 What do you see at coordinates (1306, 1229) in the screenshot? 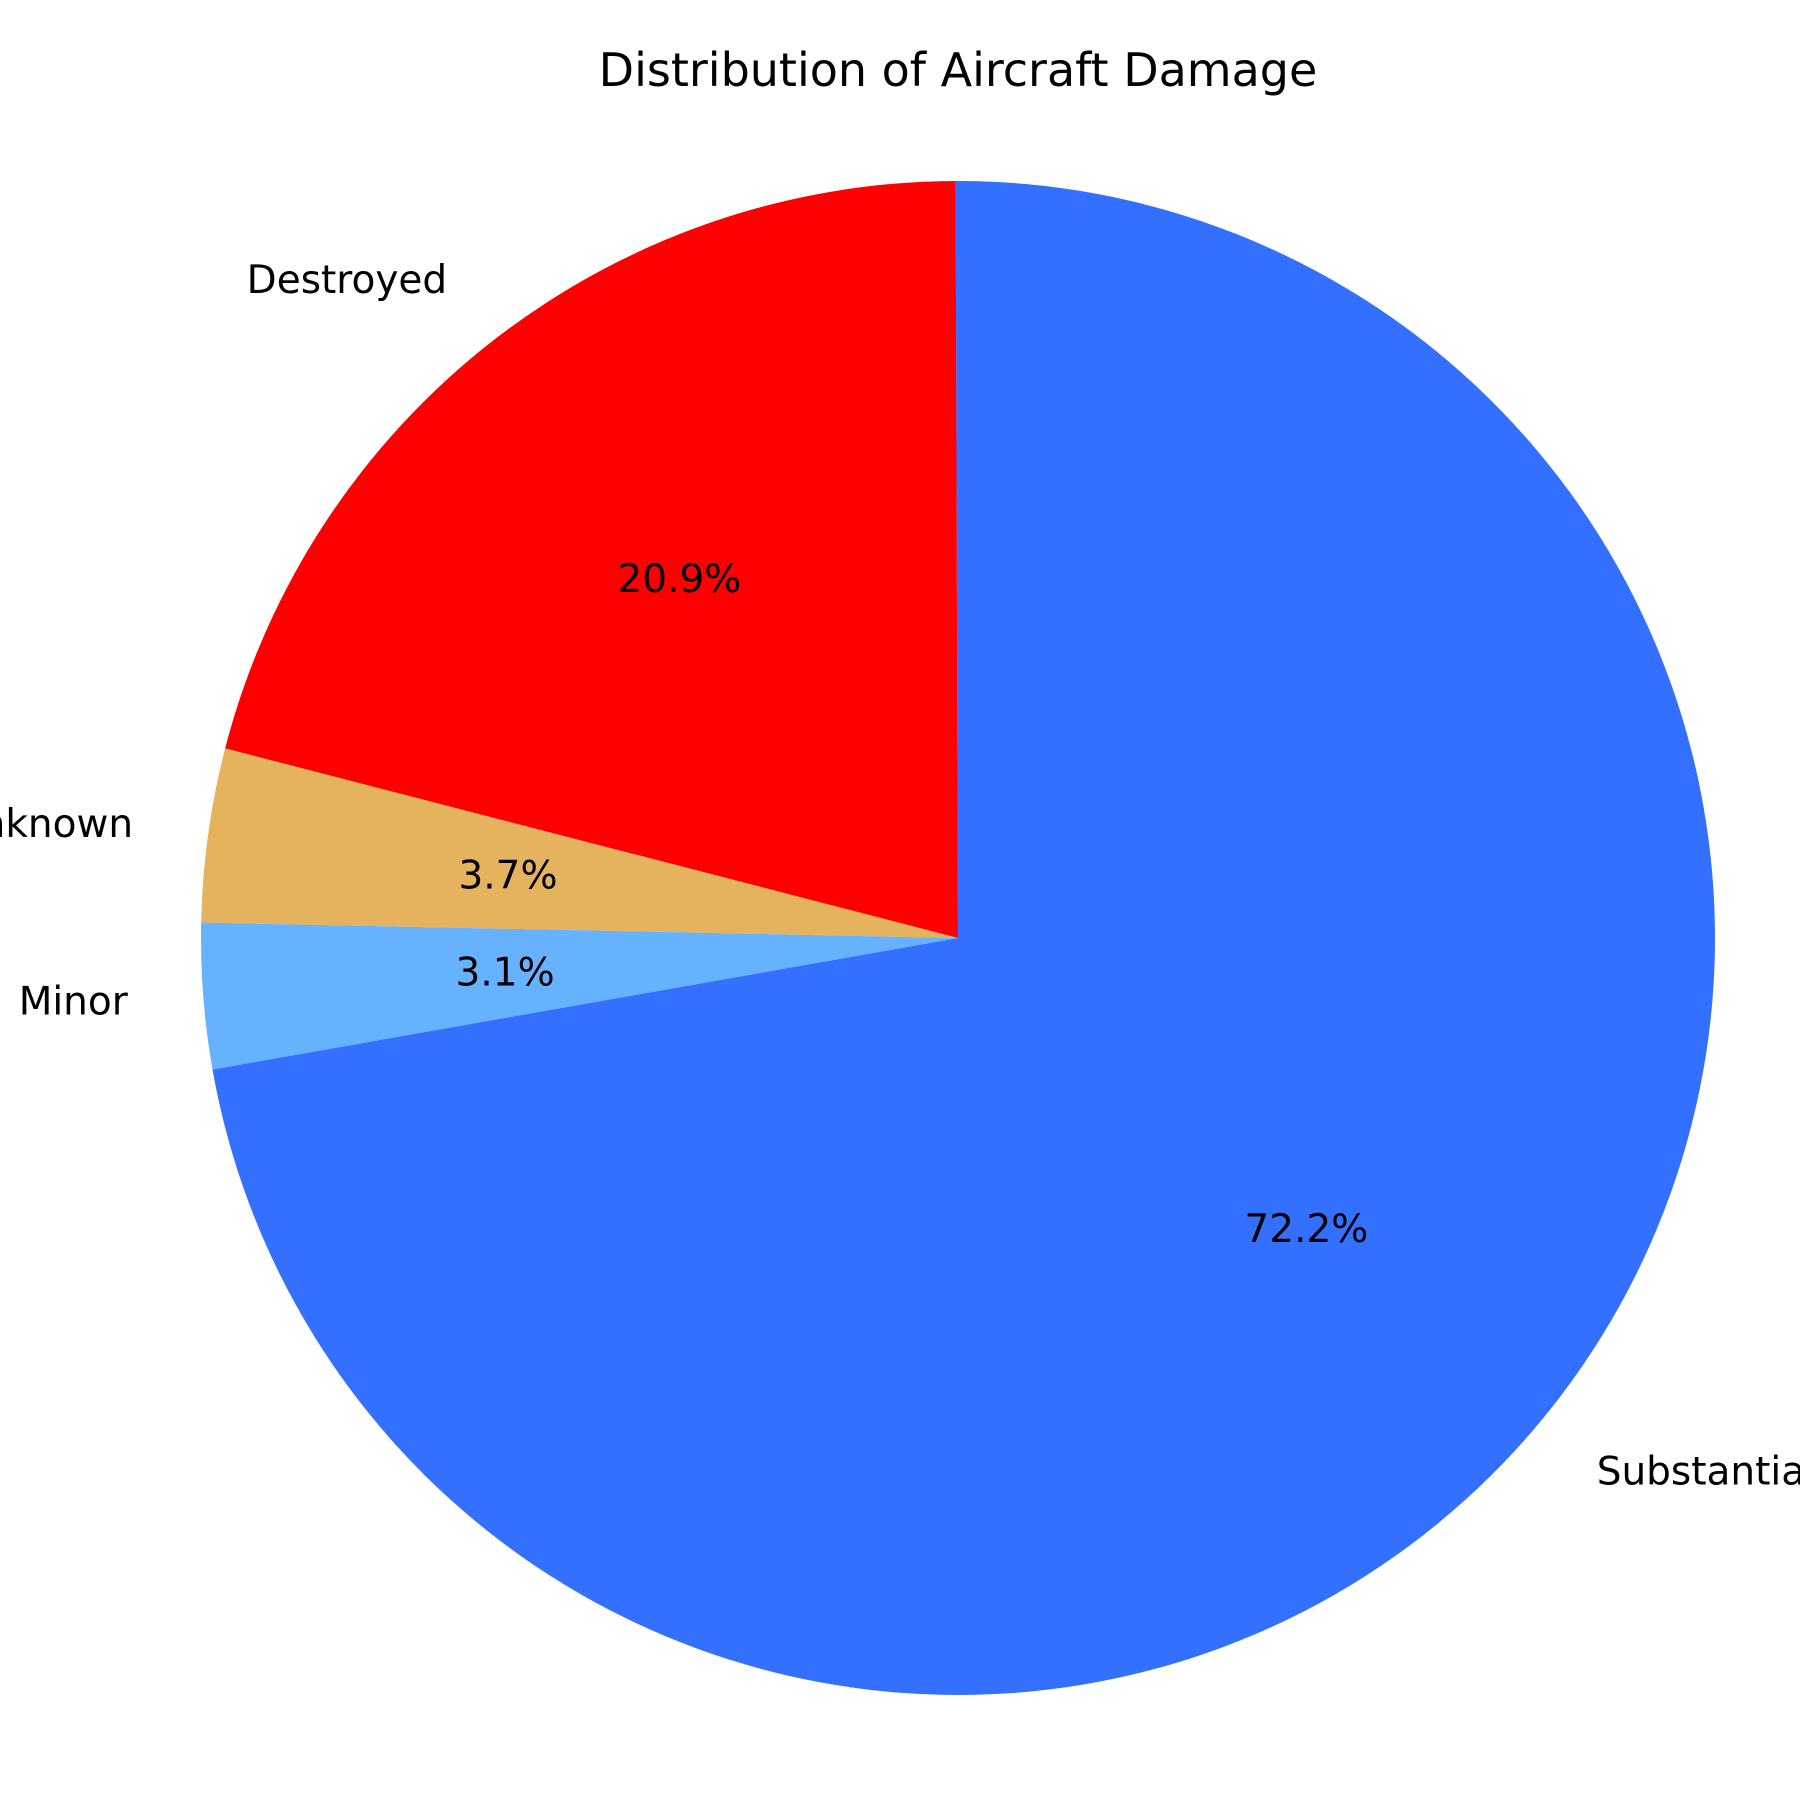
I see `pct-label-substantial: 72.2%` at bounding box center [1306, 1229].